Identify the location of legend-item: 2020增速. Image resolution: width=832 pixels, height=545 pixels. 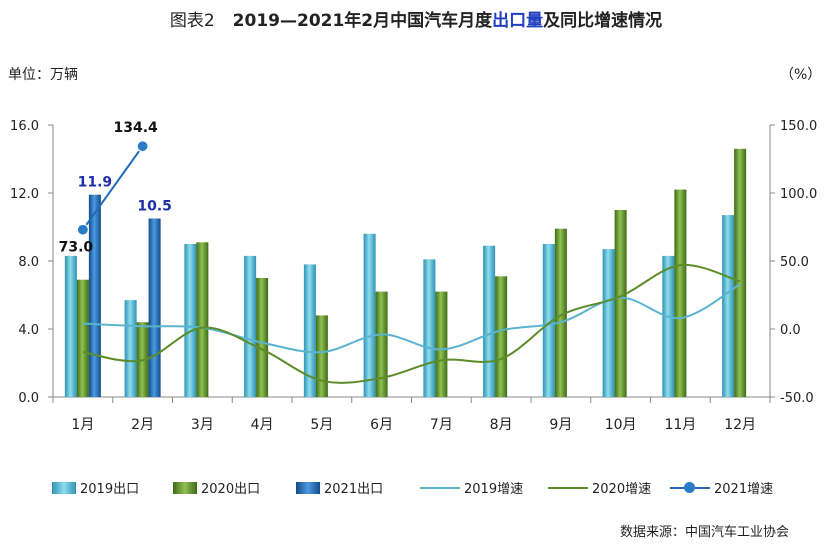
(599, 487).